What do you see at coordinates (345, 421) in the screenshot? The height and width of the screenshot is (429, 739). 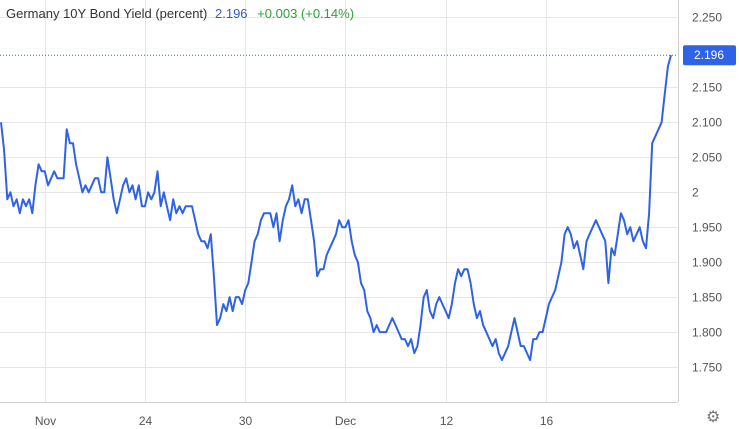 I see `x-tick-label: Dec` at bounding box center [345, 421].